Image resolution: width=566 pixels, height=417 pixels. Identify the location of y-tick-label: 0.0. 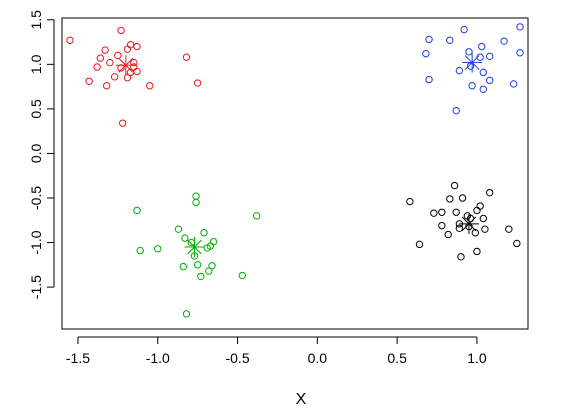
(36, 154).